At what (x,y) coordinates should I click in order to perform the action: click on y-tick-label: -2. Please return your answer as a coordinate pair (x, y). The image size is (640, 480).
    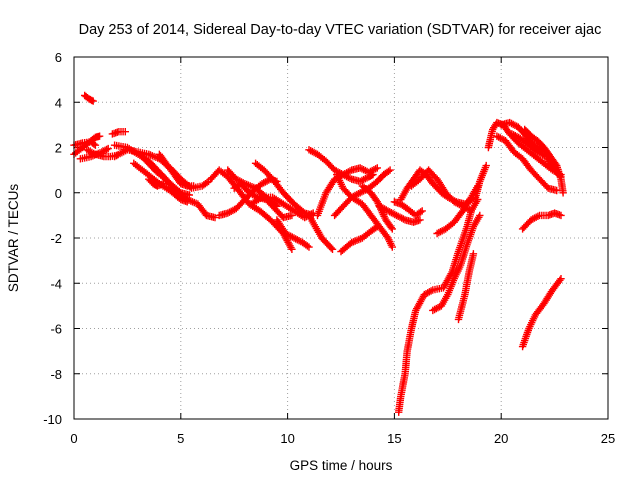
    Looking at the image, I should click on (56, 238).